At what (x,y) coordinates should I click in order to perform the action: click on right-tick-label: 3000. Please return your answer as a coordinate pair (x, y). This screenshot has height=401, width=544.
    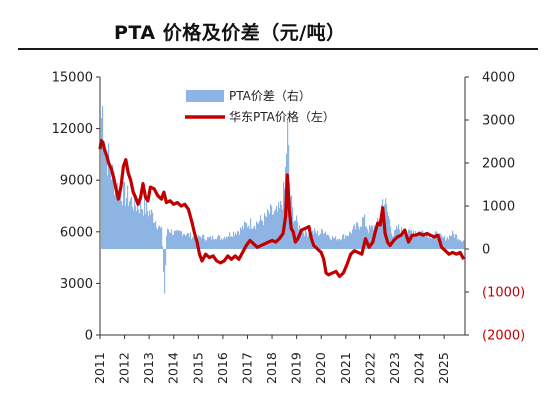
    Looking at the image, I should click on (498, 121).